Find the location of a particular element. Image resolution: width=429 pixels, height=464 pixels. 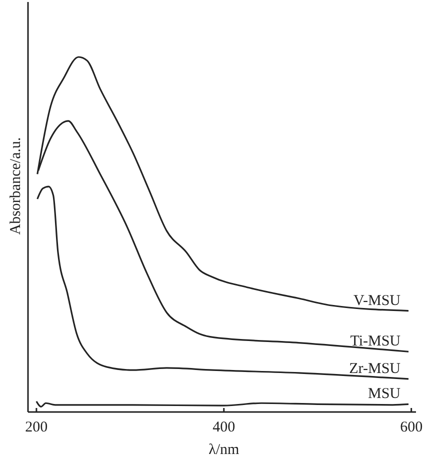

series-label: V-MSU is located at coordinates (377, 300).